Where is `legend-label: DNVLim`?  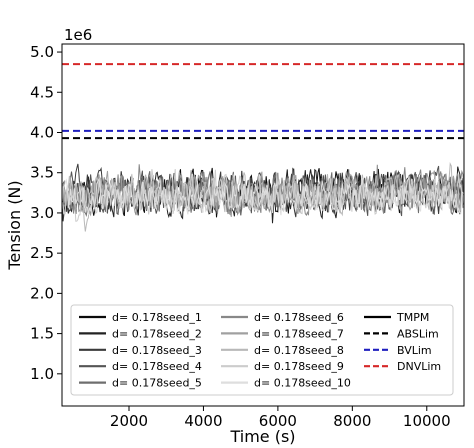
legend-label: DNVLim is located at coordinates (419, 366).